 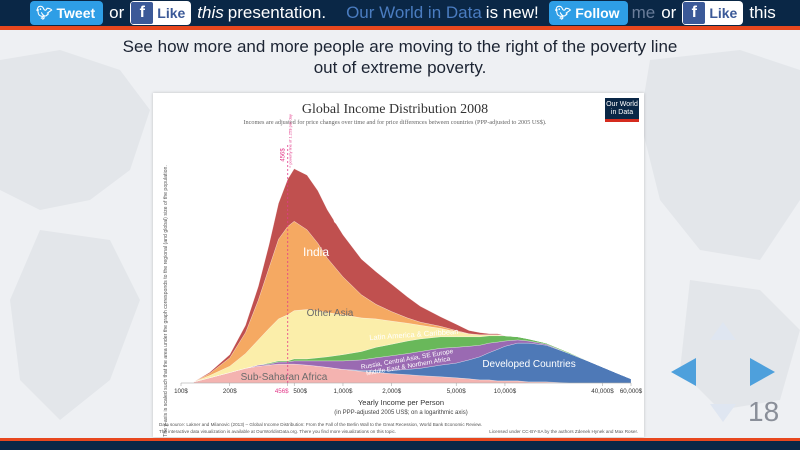 I want to click on this-text-2: this, so click(x=762, y=12).